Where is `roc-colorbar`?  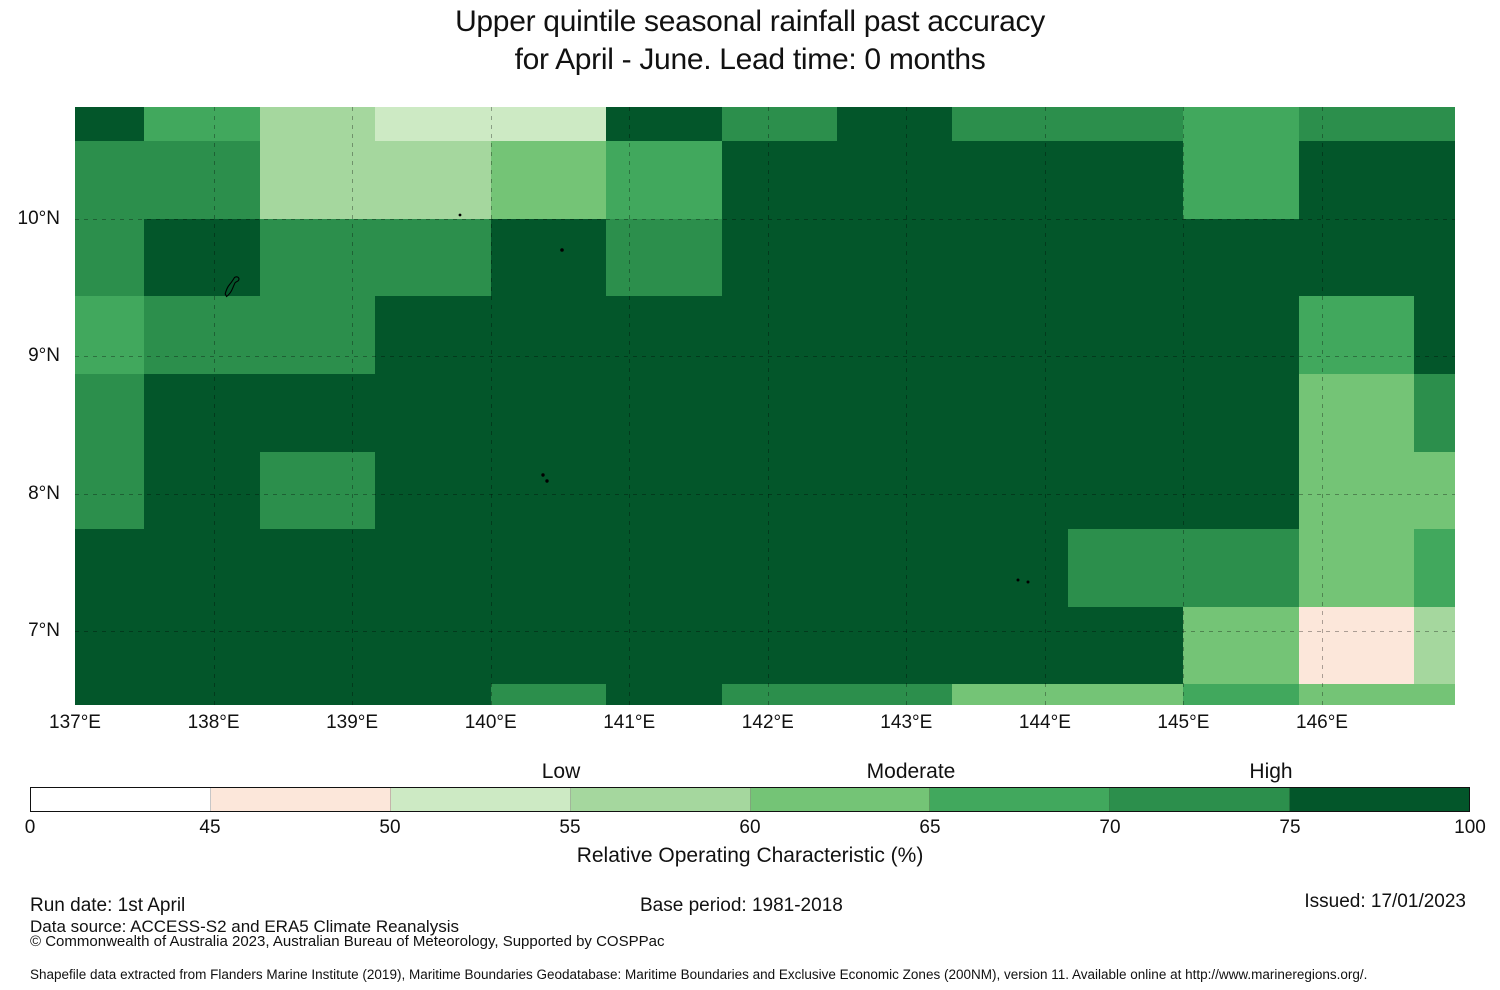
roc-colorbar is located at coordinates (750, 799).